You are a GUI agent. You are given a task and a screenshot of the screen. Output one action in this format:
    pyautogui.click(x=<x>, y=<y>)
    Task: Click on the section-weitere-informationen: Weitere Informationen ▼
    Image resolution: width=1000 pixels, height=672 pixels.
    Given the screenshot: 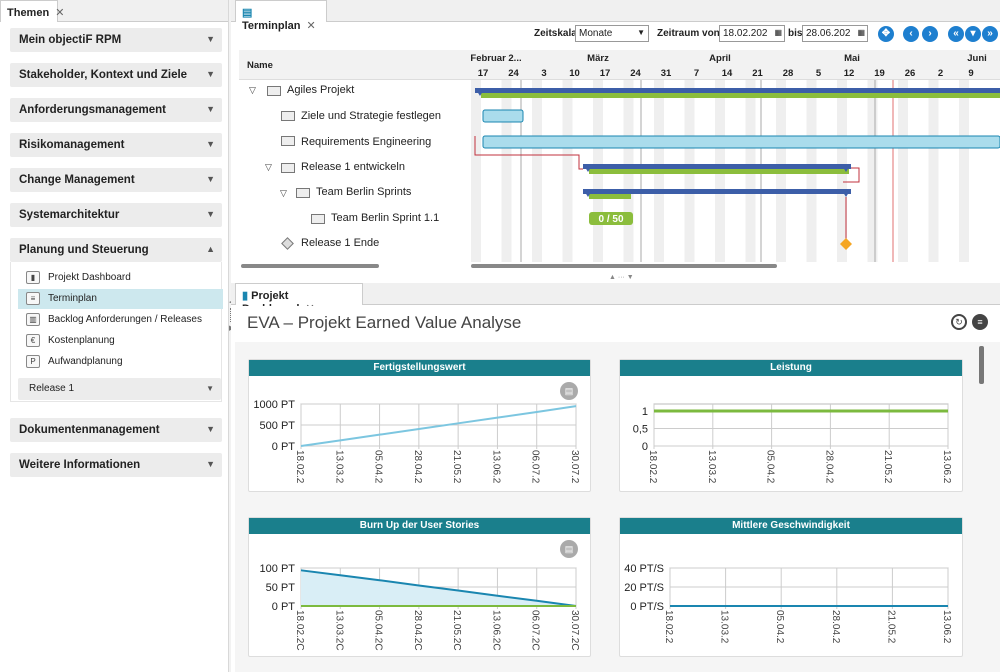 What is the action you would take?
    pyautogui.click(x=116, y=465)
    